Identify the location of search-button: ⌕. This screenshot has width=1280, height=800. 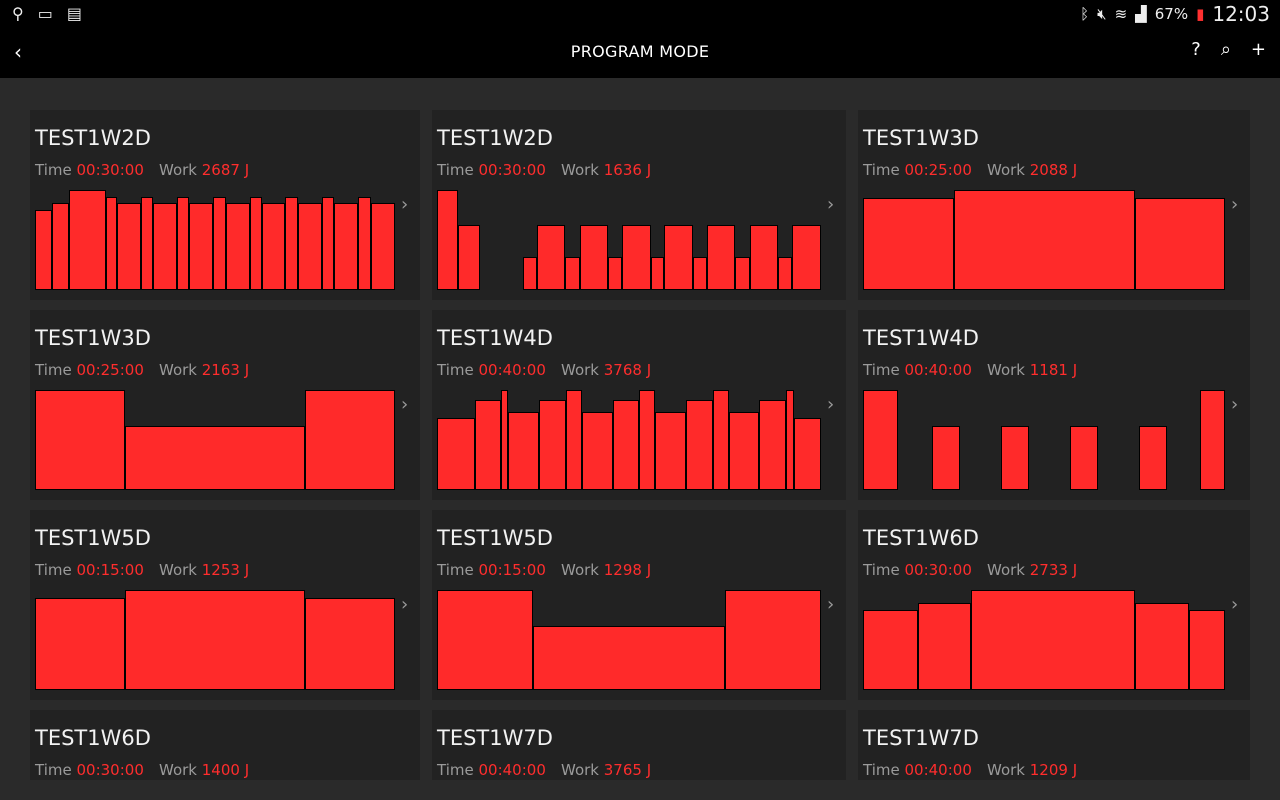
(1225, 49).